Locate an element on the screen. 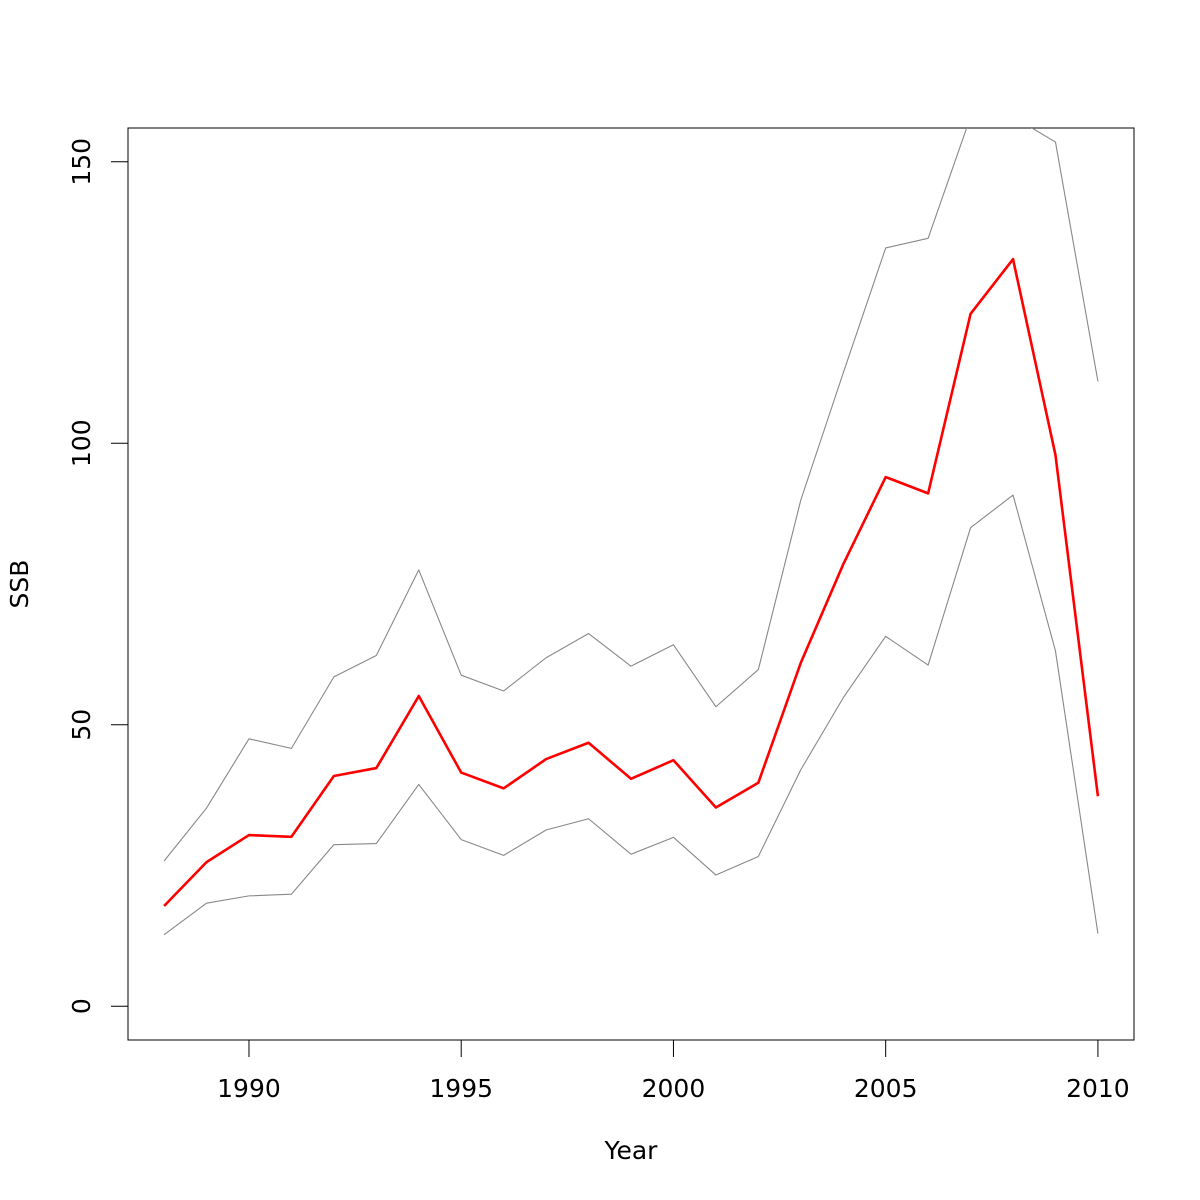 The height and width of the screenshot is (1200, 1200). x-axis: 1990 1995 2000 2005 2010 is located at coordinates (673, 1071).